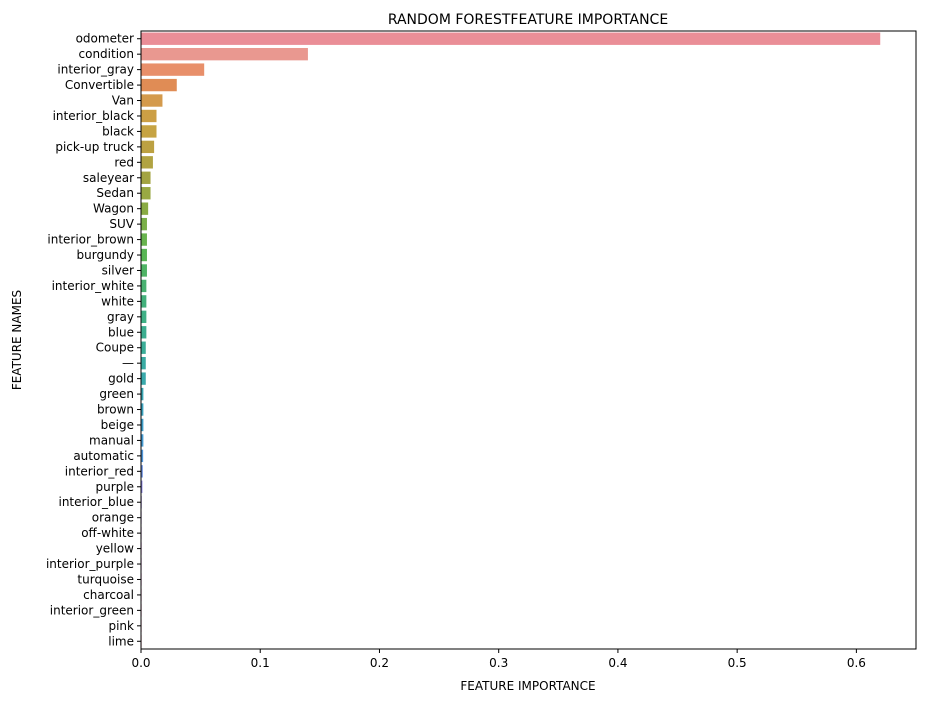 The image size is (926, 701). What do you see at coordinates (617, 663) in the screenshot?
I see `x-tick-label: 0.4` at bounding box center [617, 663].